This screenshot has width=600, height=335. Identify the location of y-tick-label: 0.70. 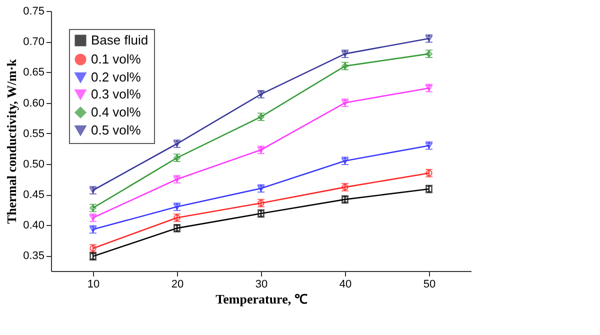
(33, 42).